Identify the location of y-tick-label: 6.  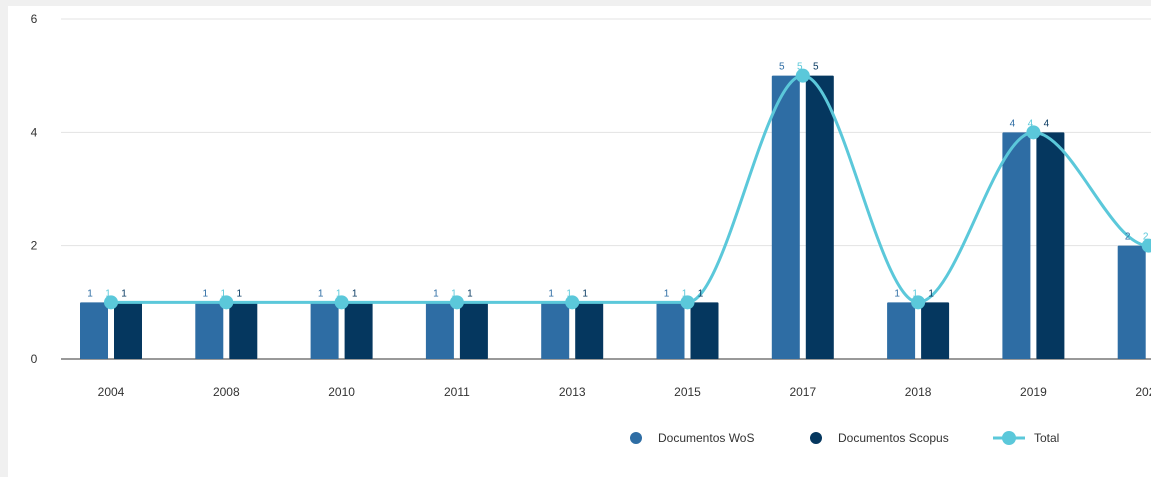
(34, 19).